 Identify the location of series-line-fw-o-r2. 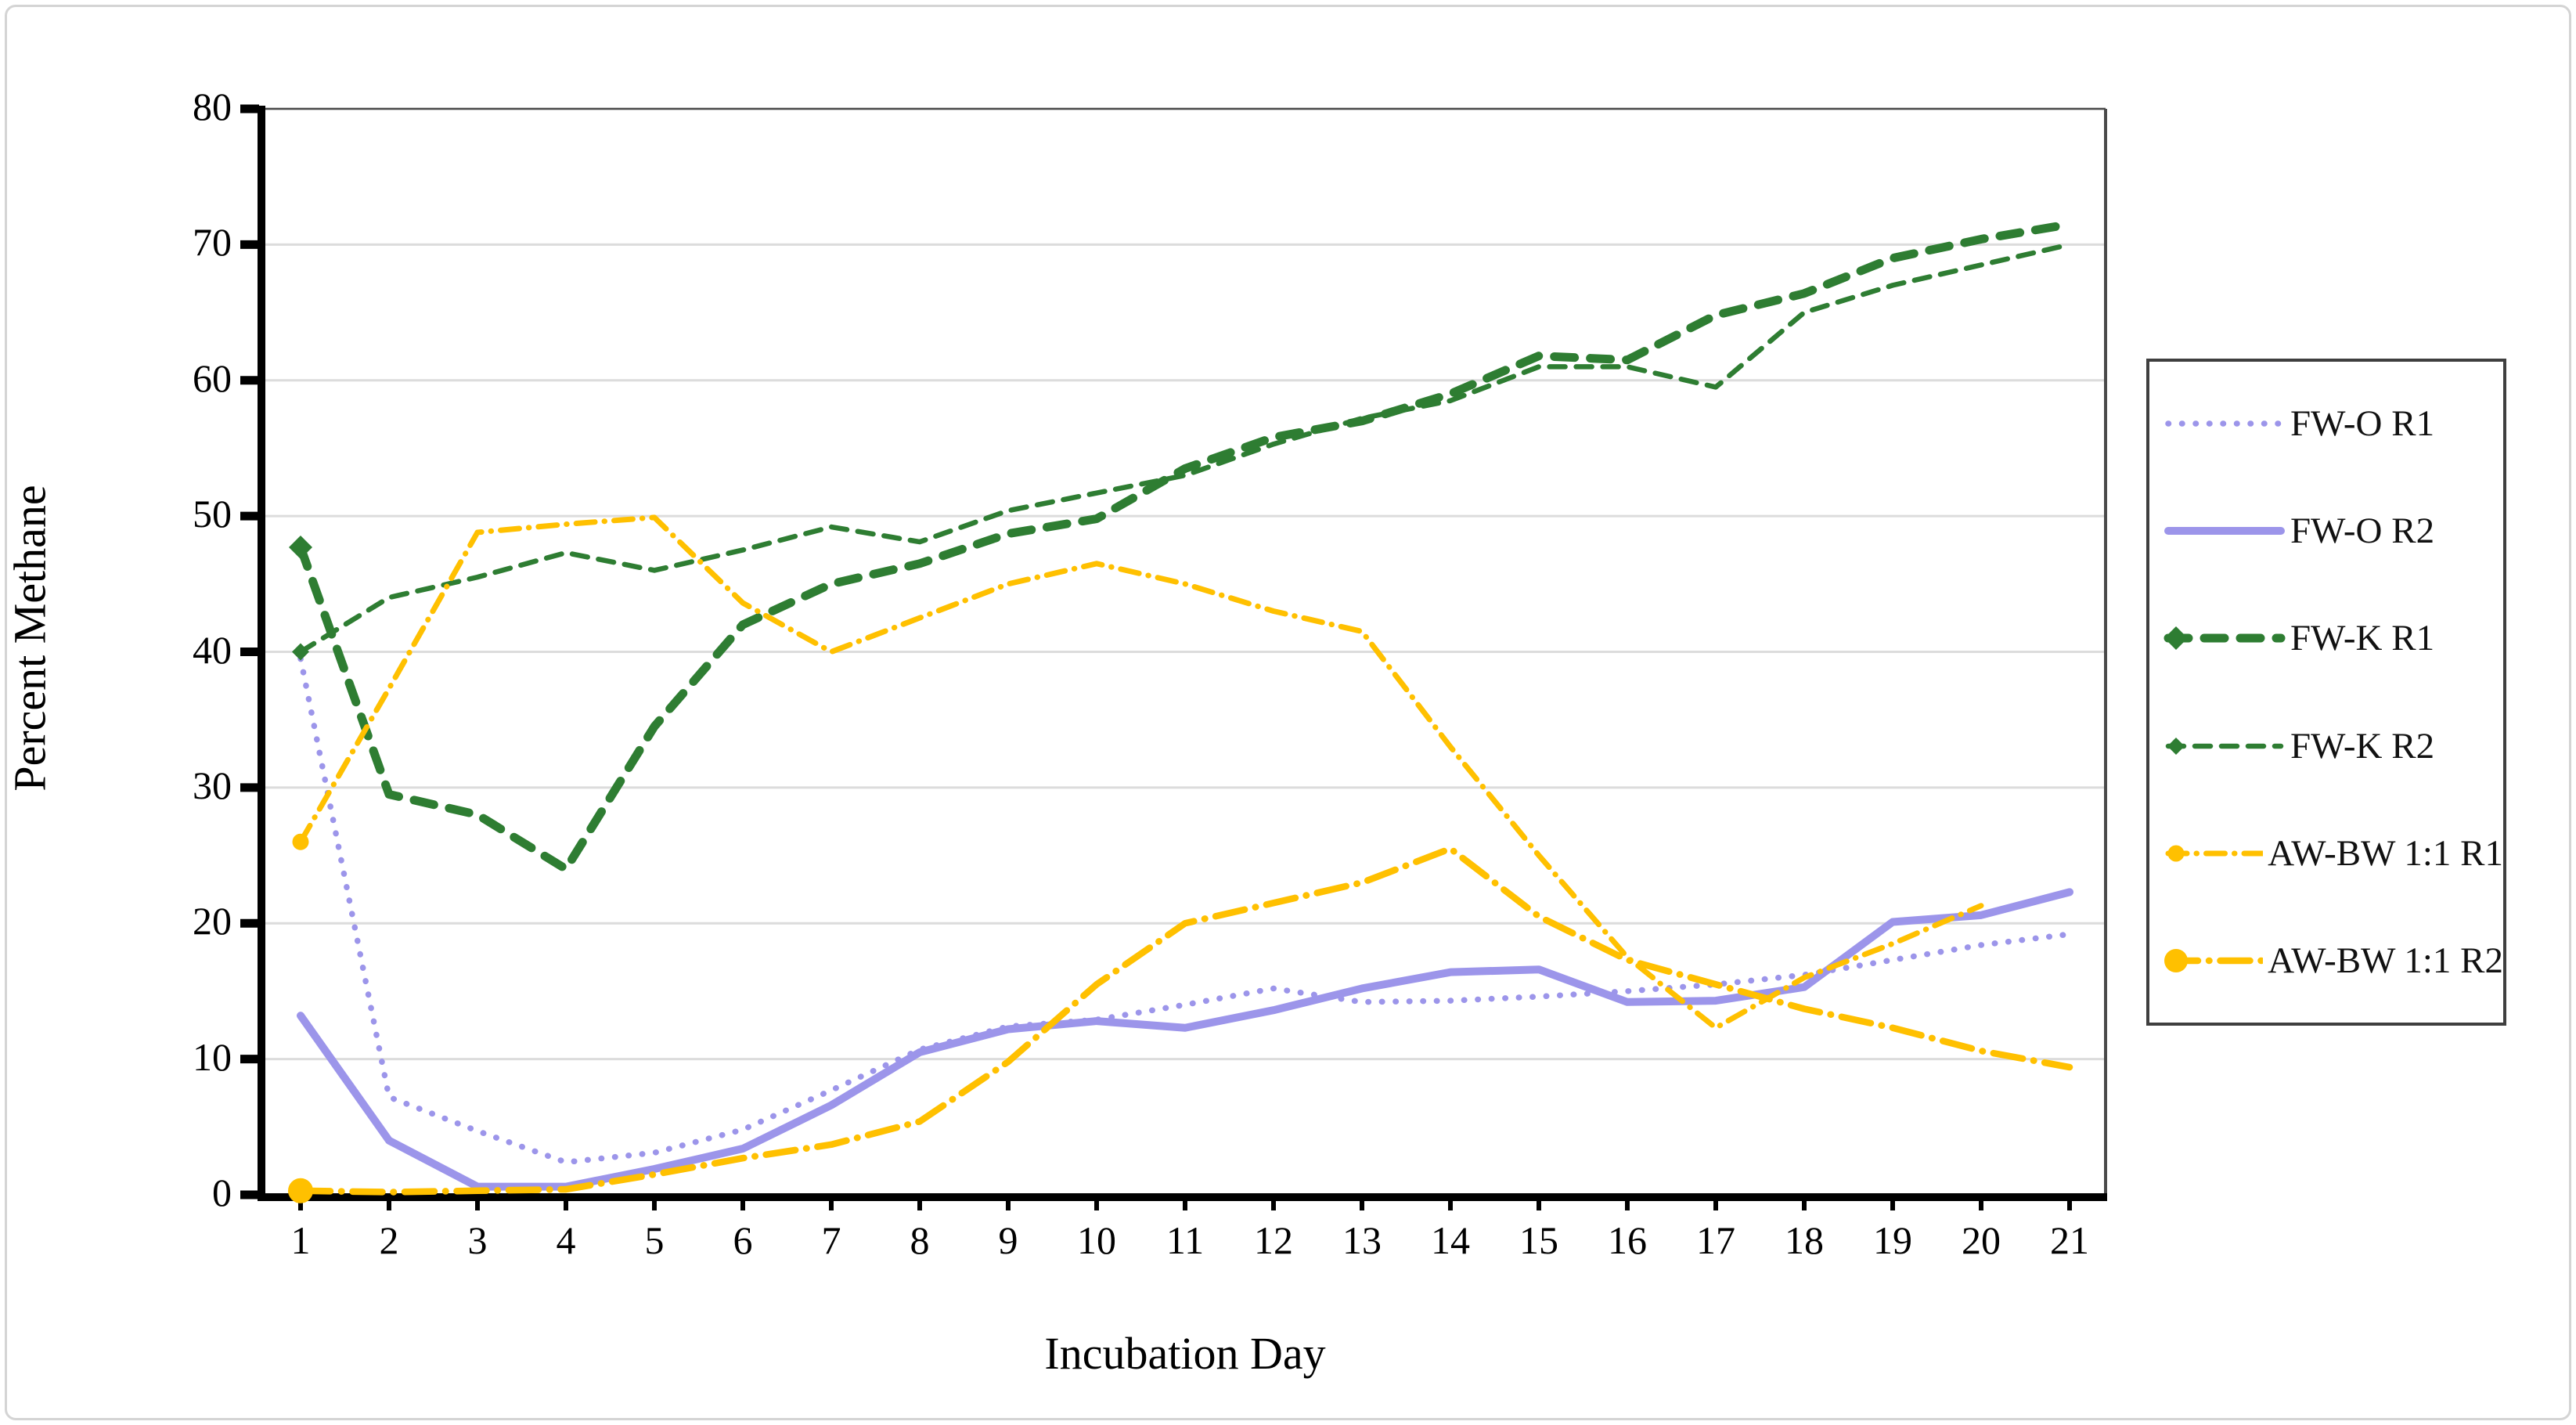
(1185, 1039).